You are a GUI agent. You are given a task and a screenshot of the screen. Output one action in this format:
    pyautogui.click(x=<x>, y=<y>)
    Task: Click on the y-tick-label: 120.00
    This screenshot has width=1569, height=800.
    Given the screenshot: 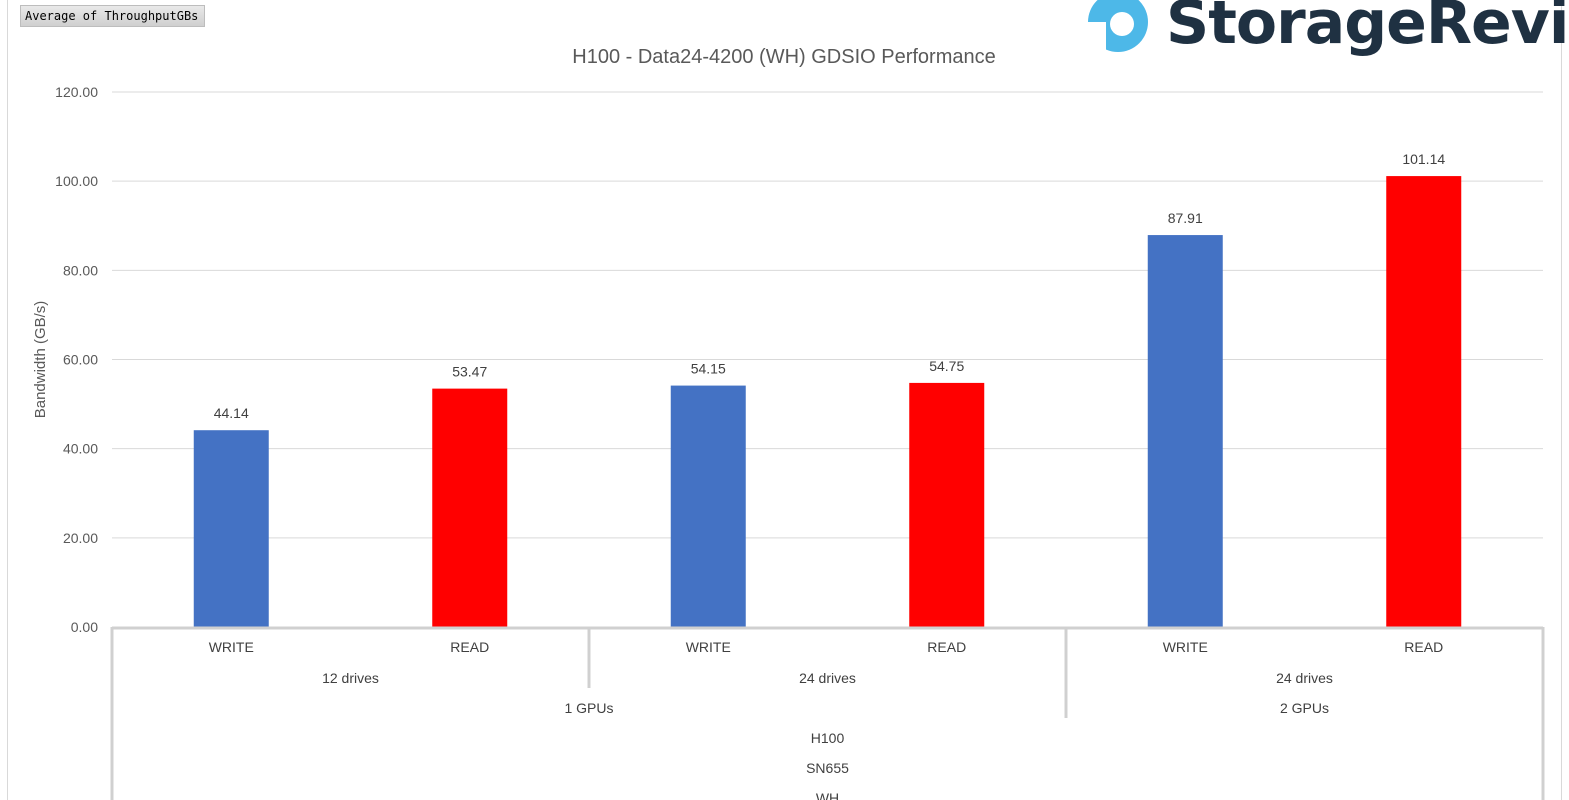 What is the action you would take?
    pyautogui.click(x=76, y=92)
    